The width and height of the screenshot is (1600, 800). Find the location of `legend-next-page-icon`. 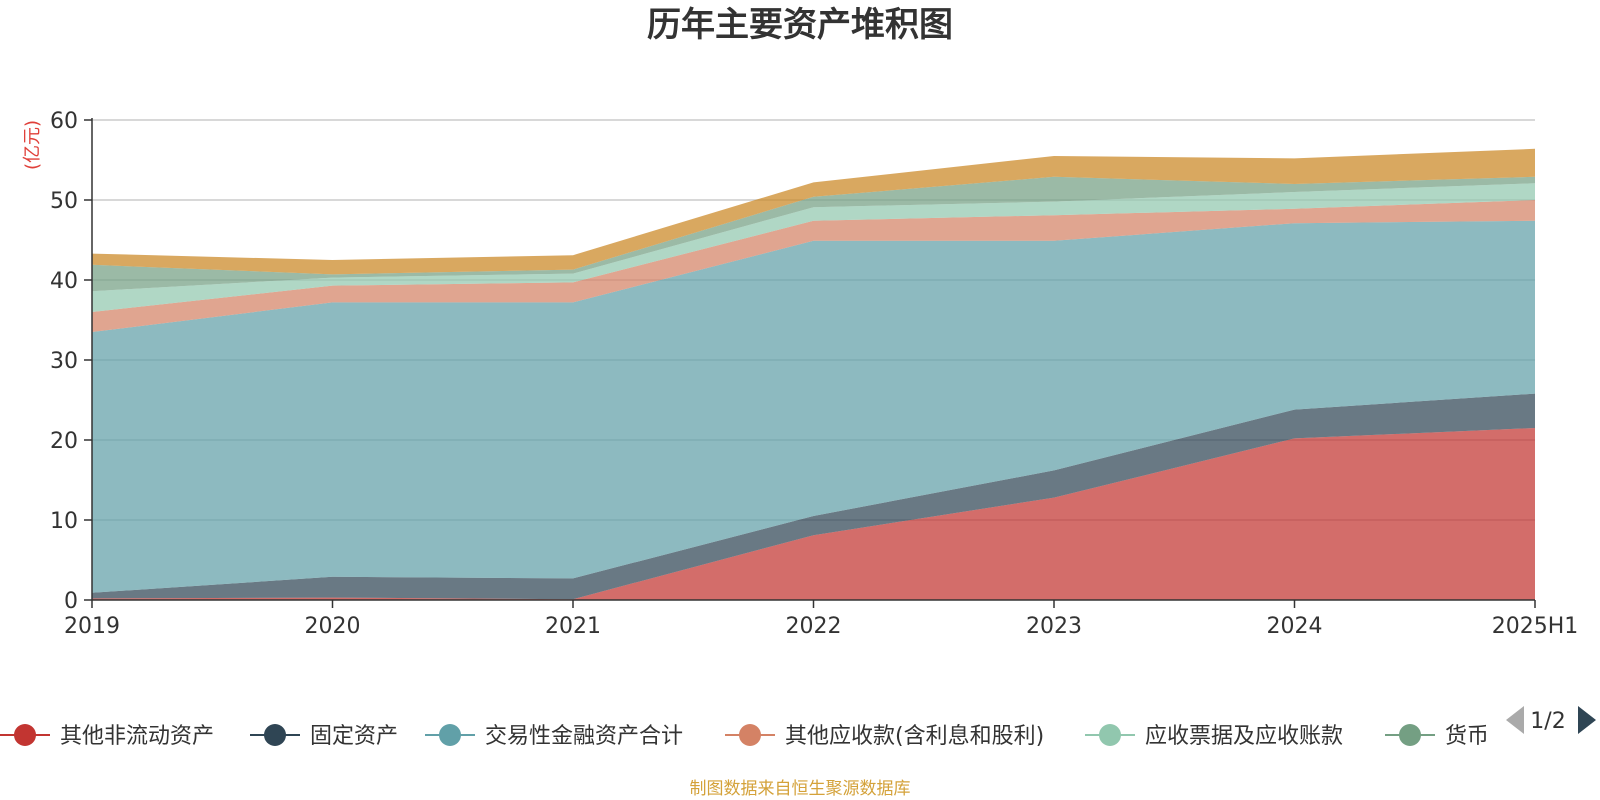

legend-next-page-icon is located at coordinates (1587, 720).